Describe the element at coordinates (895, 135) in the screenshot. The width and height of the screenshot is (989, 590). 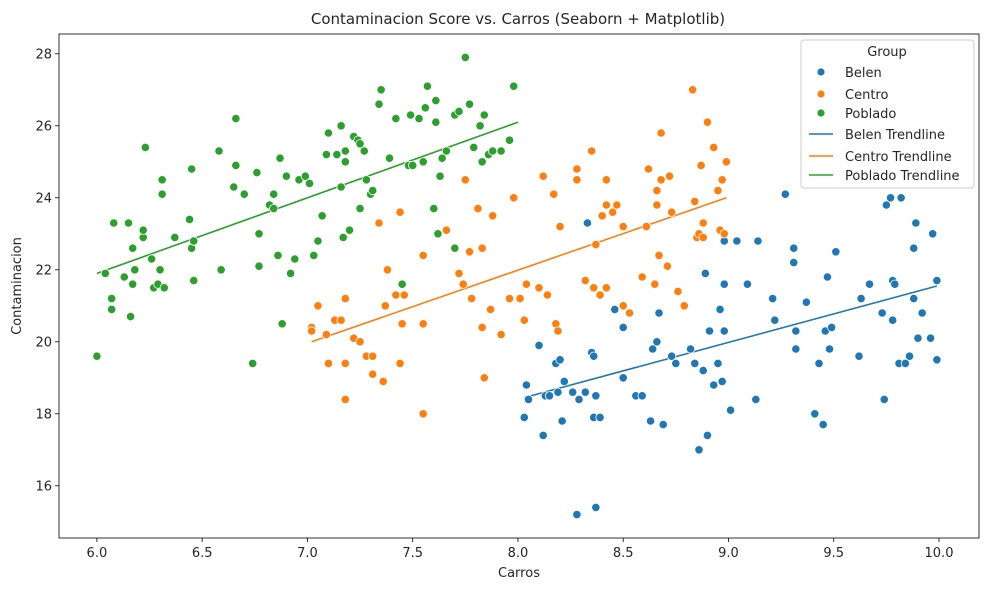
I see `legend-label-belen-trendline: Belen Trendline` at that location.